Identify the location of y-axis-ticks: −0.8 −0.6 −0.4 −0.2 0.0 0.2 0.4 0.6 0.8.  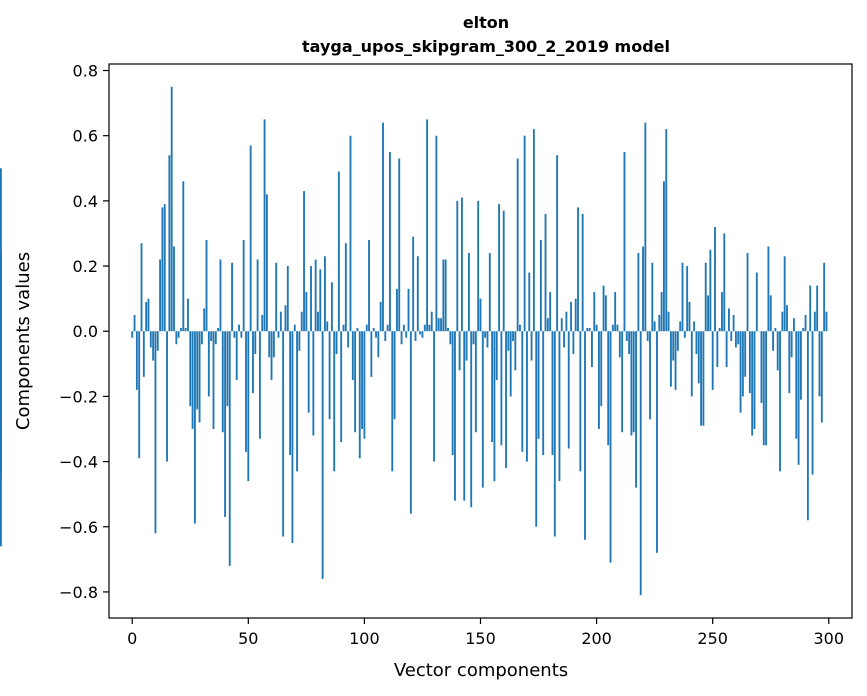
(84, 332).